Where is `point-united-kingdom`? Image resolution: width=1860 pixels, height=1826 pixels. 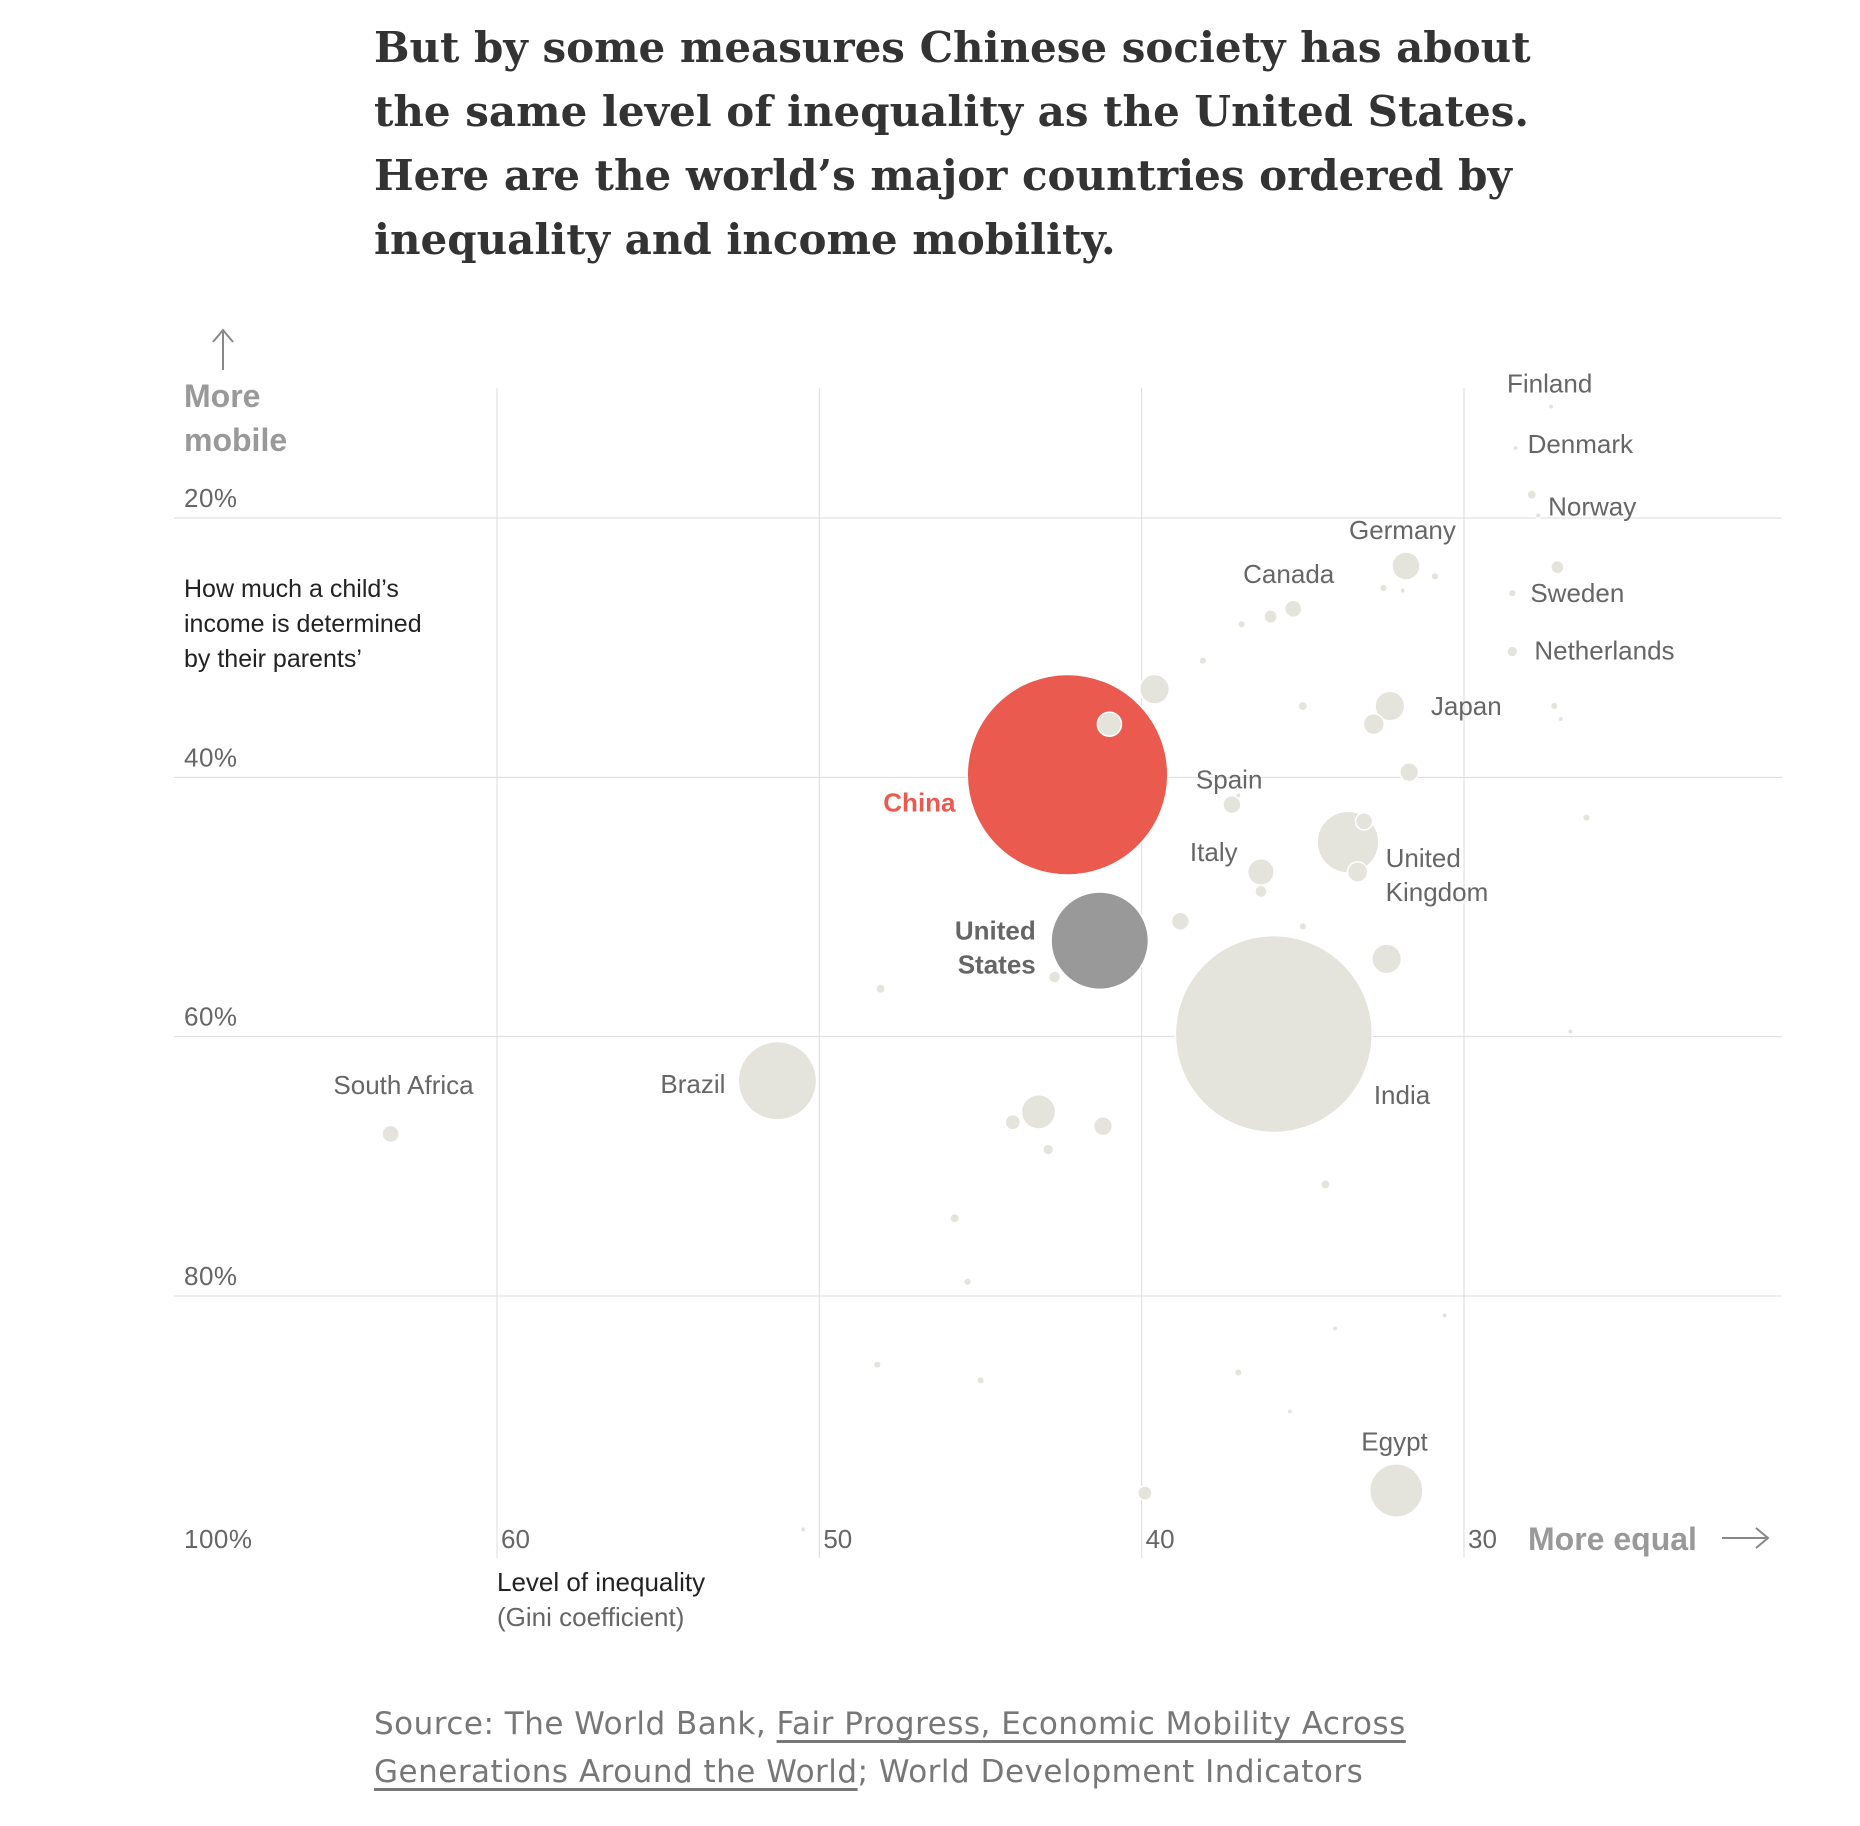
point-united-kingdom is located at coordinates (1357, 872).